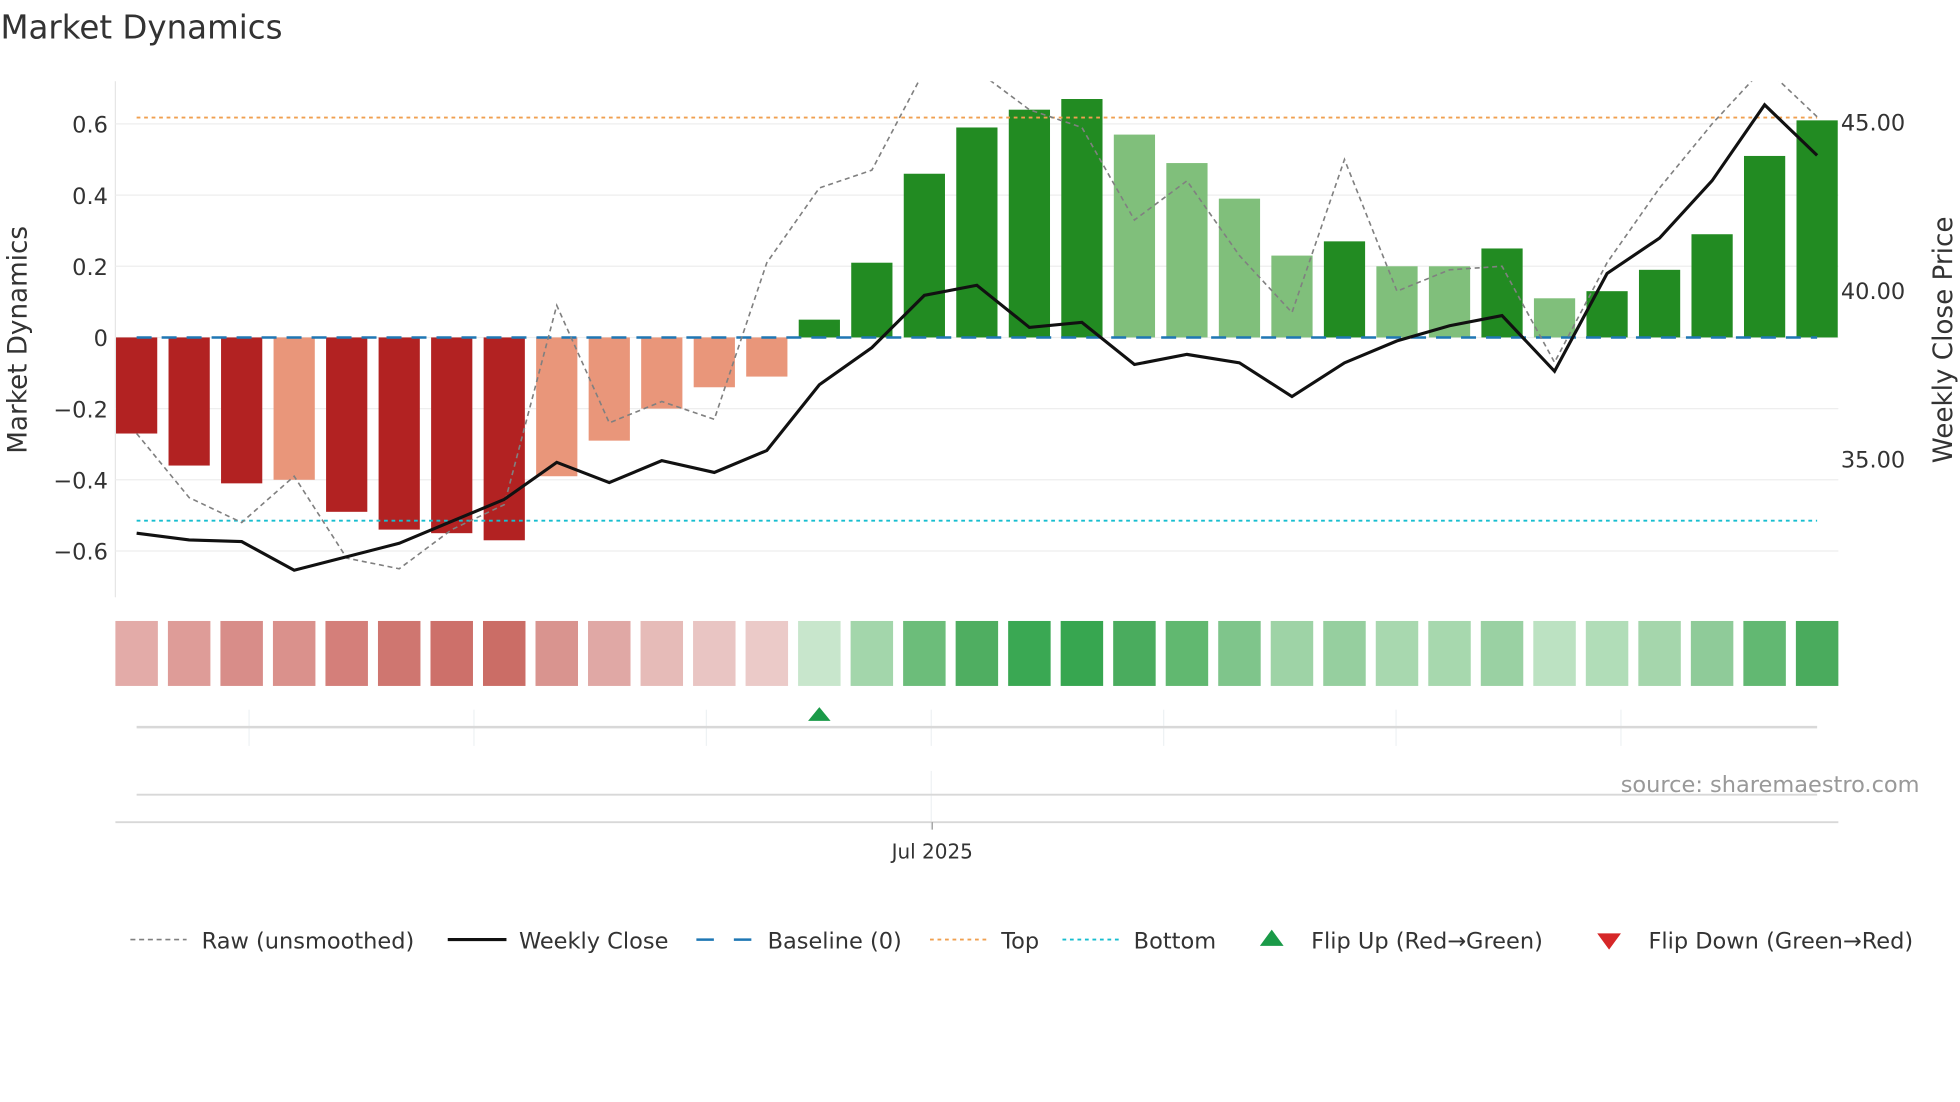 The width and height of the screenshot is (1960, 1102). I want to click on legend-label: Flip Down (Green→Red), so click(1780, 941).